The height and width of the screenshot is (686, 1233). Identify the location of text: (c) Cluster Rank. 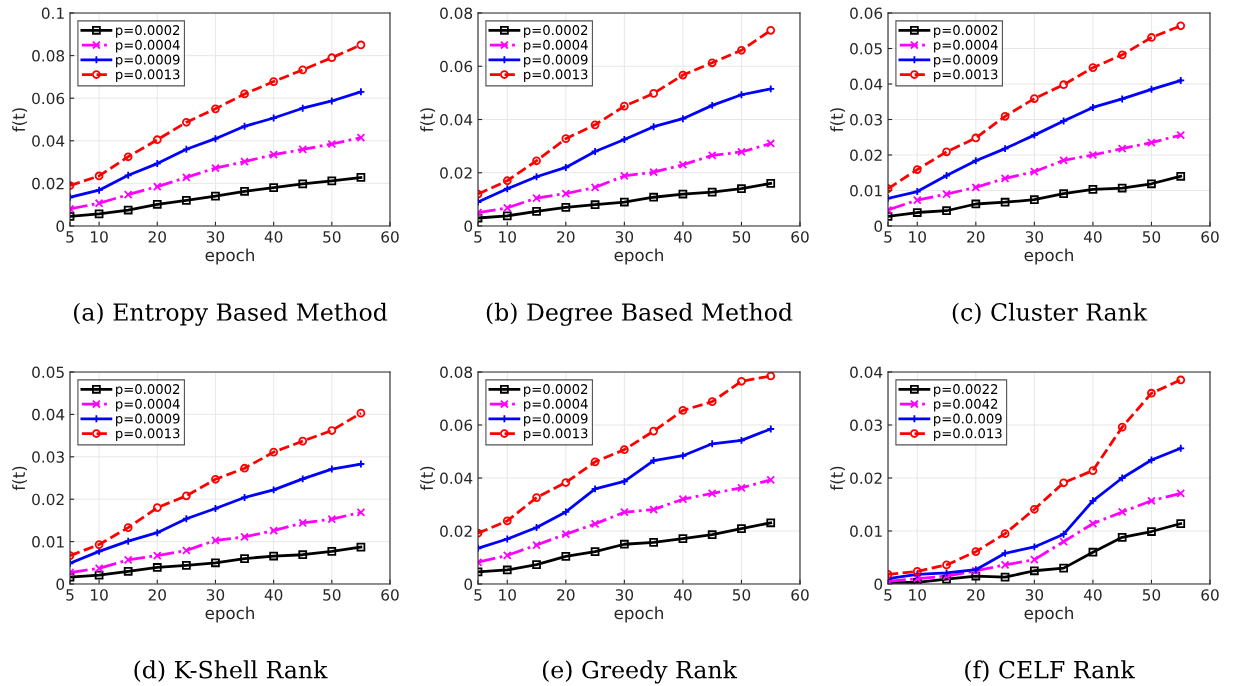
(1050, 313).